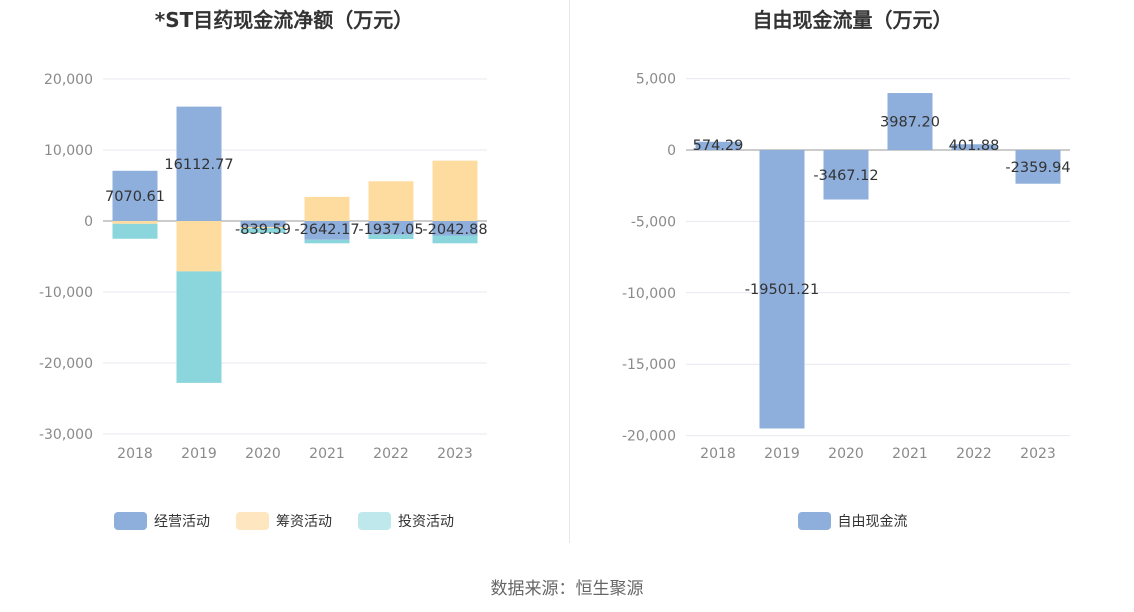  I want to click on data-label: 401.88, so click(974, 146).